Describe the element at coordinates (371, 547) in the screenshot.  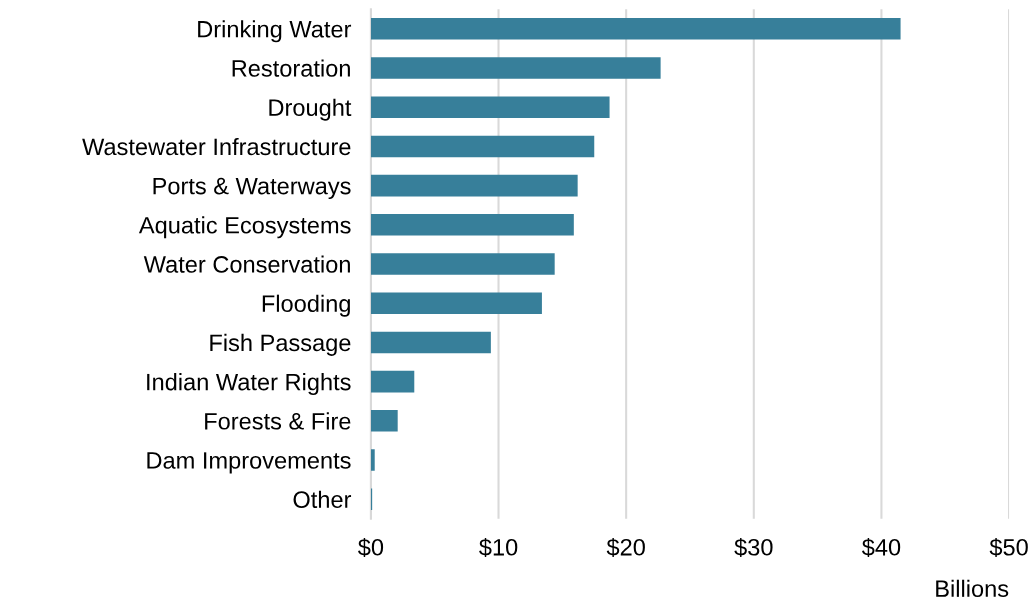
I see `x-tick-label: $0` at that location.